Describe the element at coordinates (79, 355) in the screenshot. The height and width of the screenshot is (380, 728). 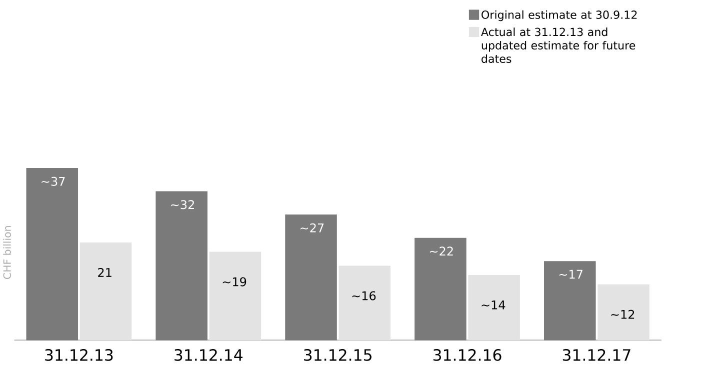
I see `x-tick-label: 31.12.13` at that location.